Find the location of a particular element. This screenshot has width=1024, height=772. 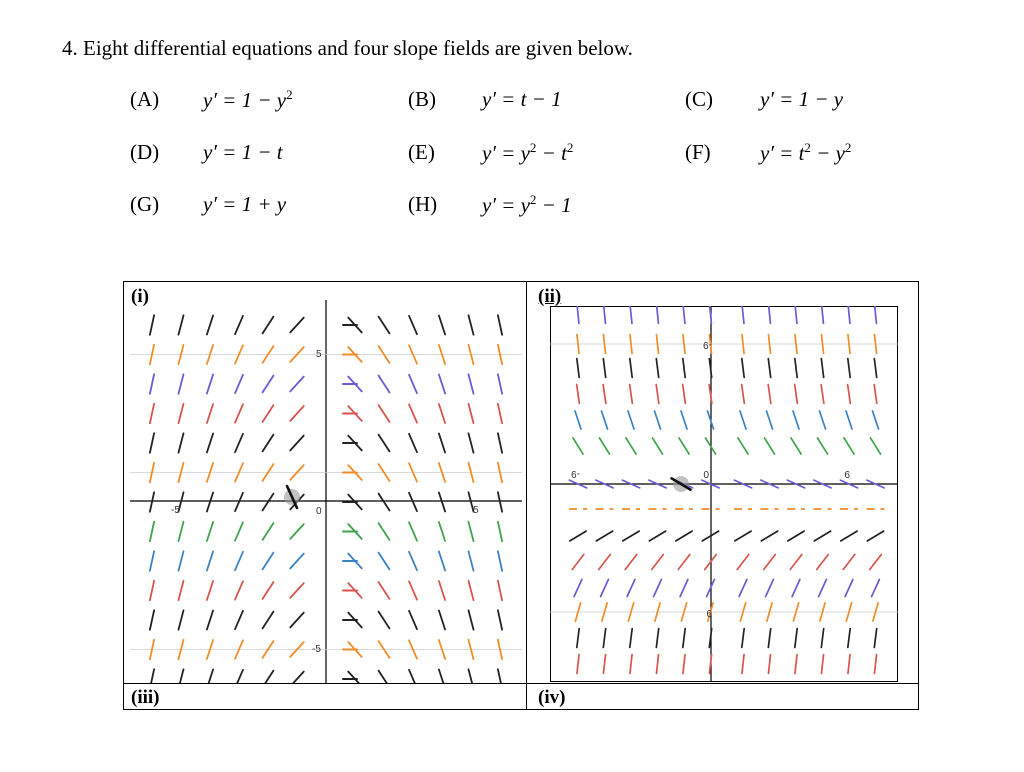

equation-formula: y′ = y2 − 1 is located at coordinates (527, 204).